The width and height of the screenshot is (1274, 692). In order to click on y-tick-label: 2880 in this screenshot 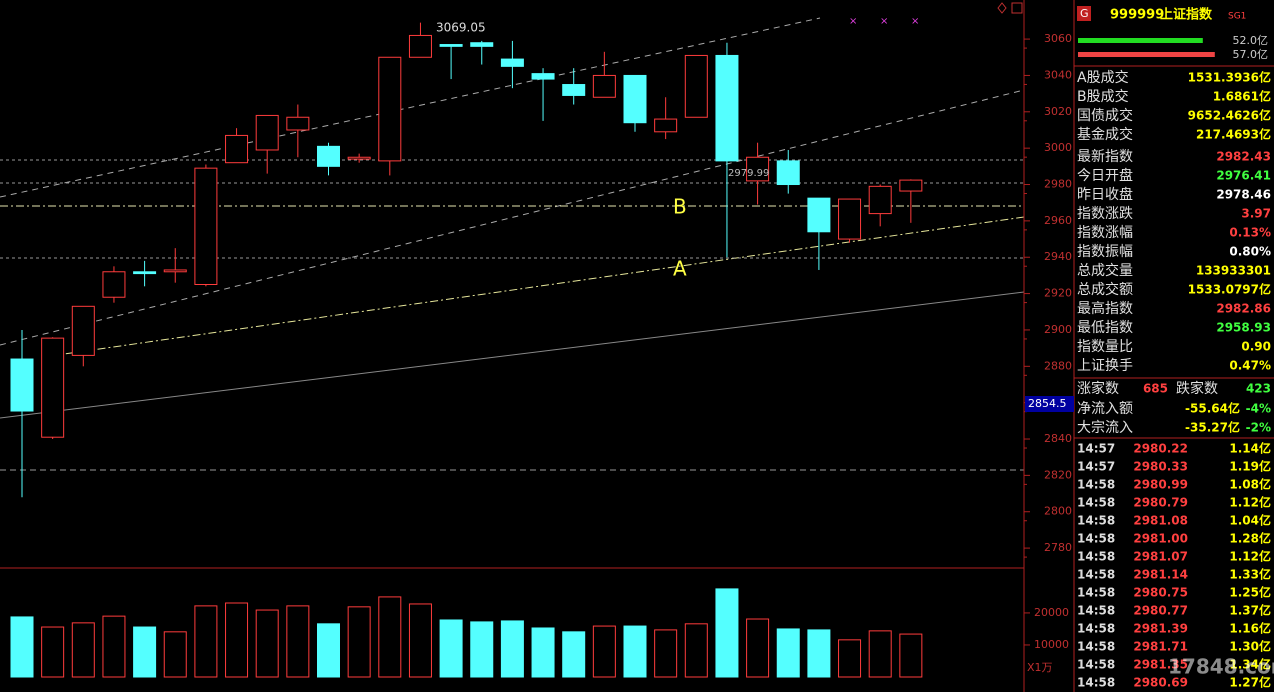, I will do `click(1058, 365)`.